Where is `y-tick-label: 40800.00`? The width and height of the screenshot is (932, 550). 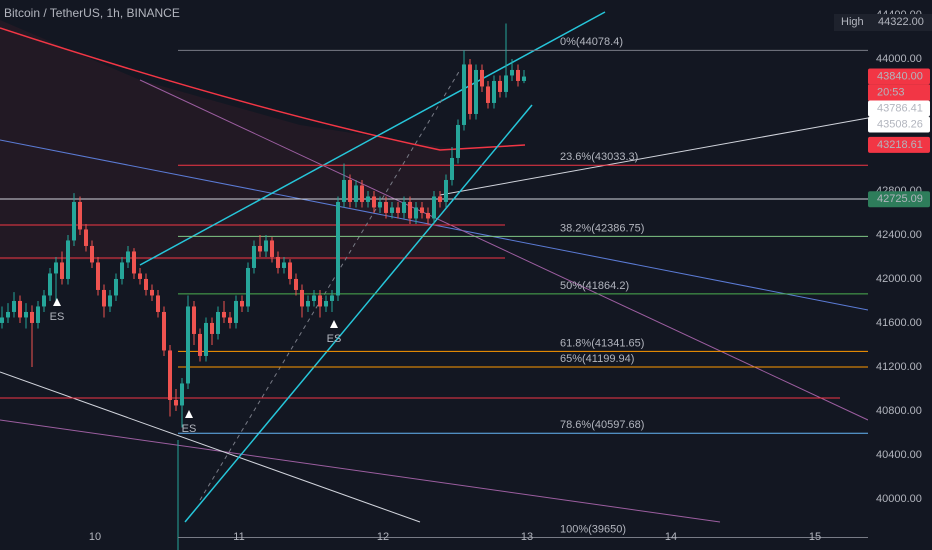
y-tick-label: 40800.00 is located at coordinates (899, 411).